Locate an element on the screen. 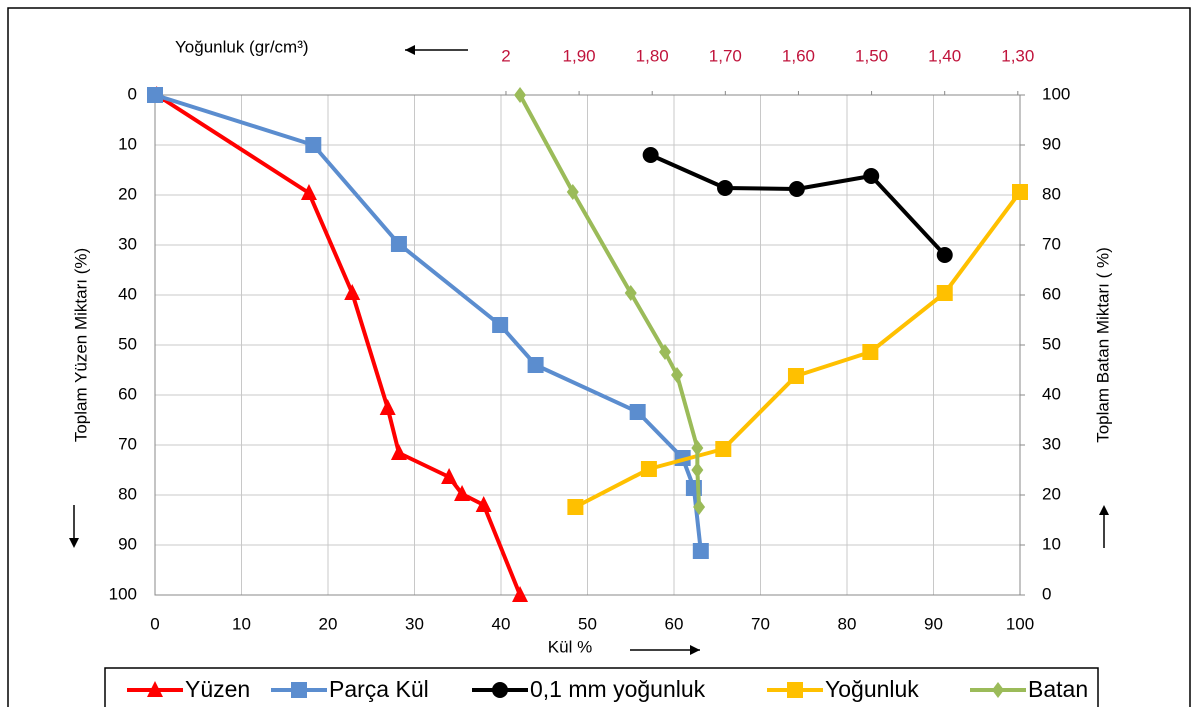 The height and width of the screenshot is (712, 1198). y2-tick-label: 0 is located at coordinates (1046, 593).